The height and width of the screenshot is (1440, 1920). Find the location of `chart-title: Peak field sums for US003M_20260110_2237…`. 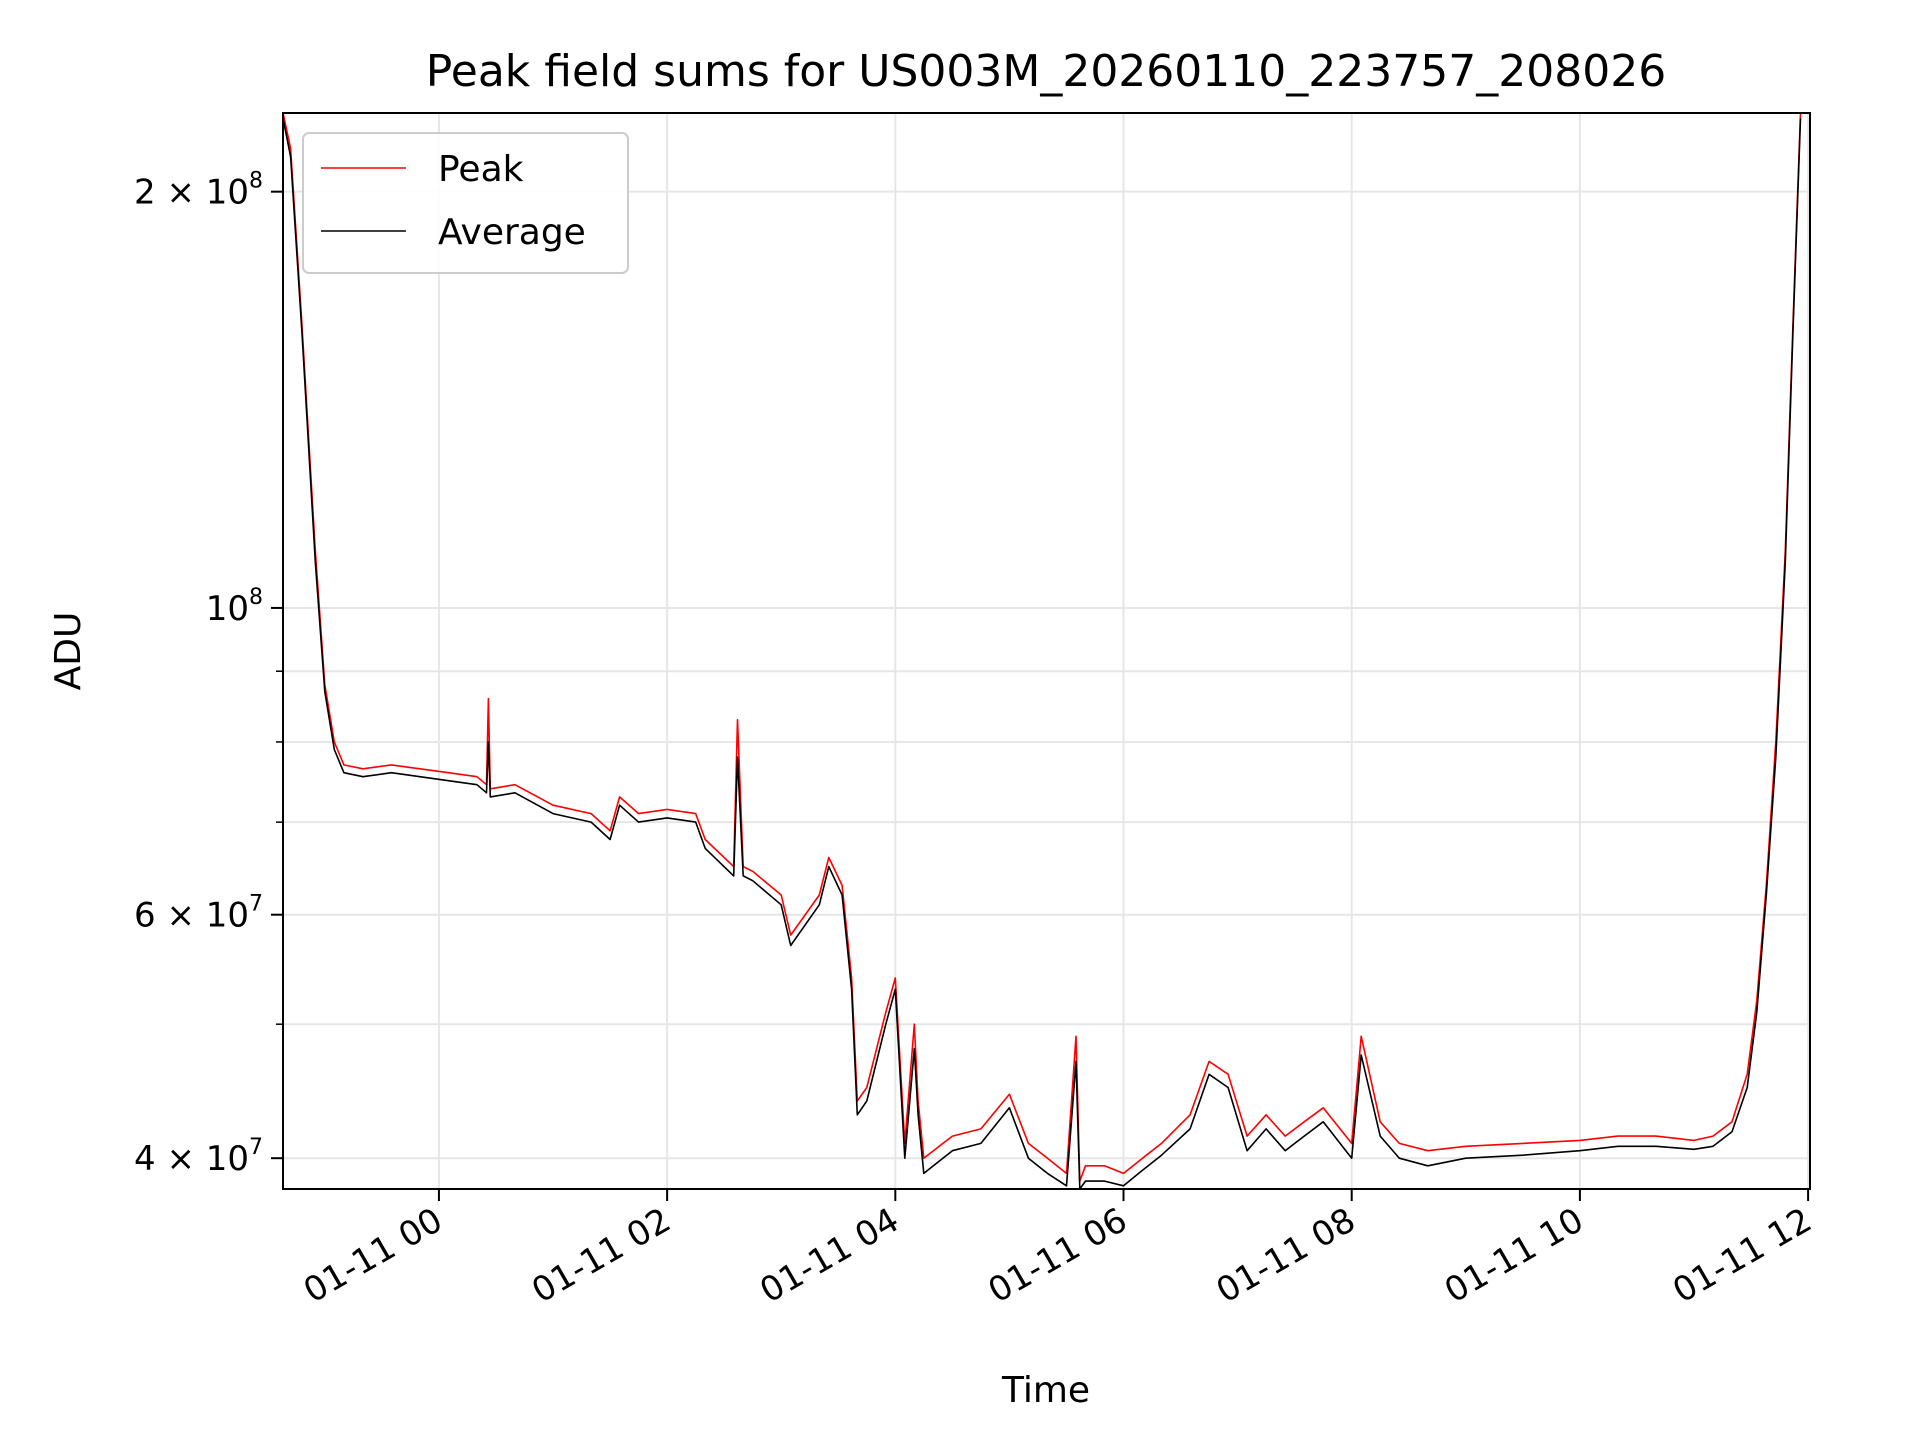

chart-title: Peak field sums for US003M_20260110_2237… is located at coordinates (1046, 71).